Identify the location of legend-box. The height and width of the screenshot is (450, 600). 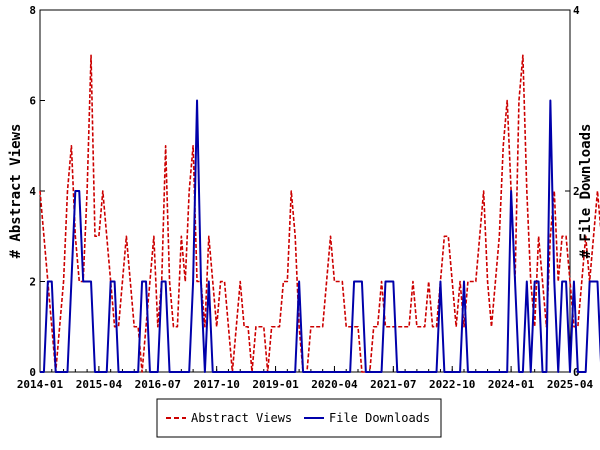
(299, 418).